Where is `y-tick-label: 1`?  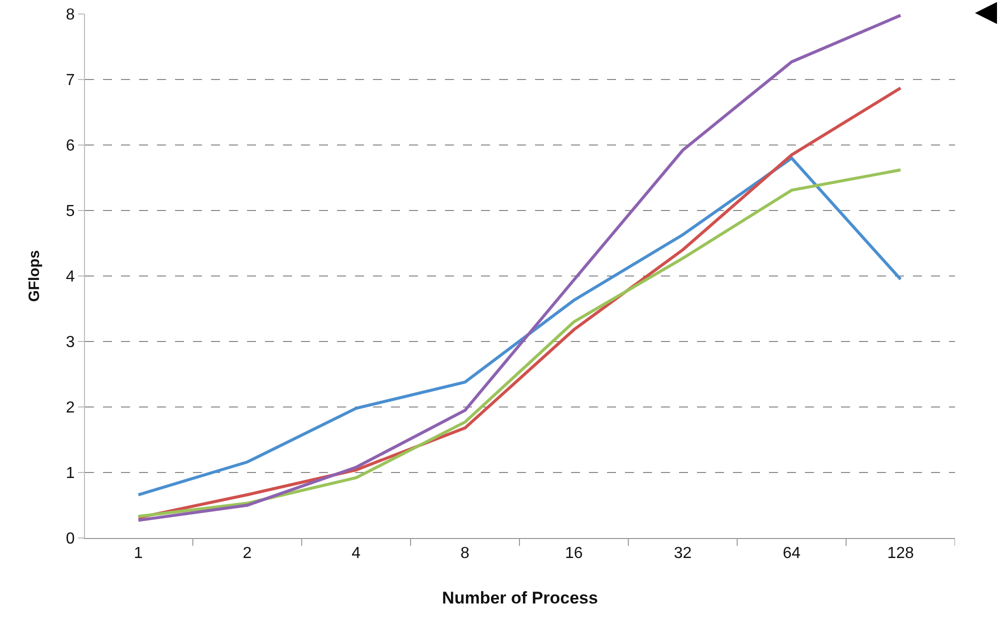 y-tick-label: 1 is located at coordinates (70, 473).